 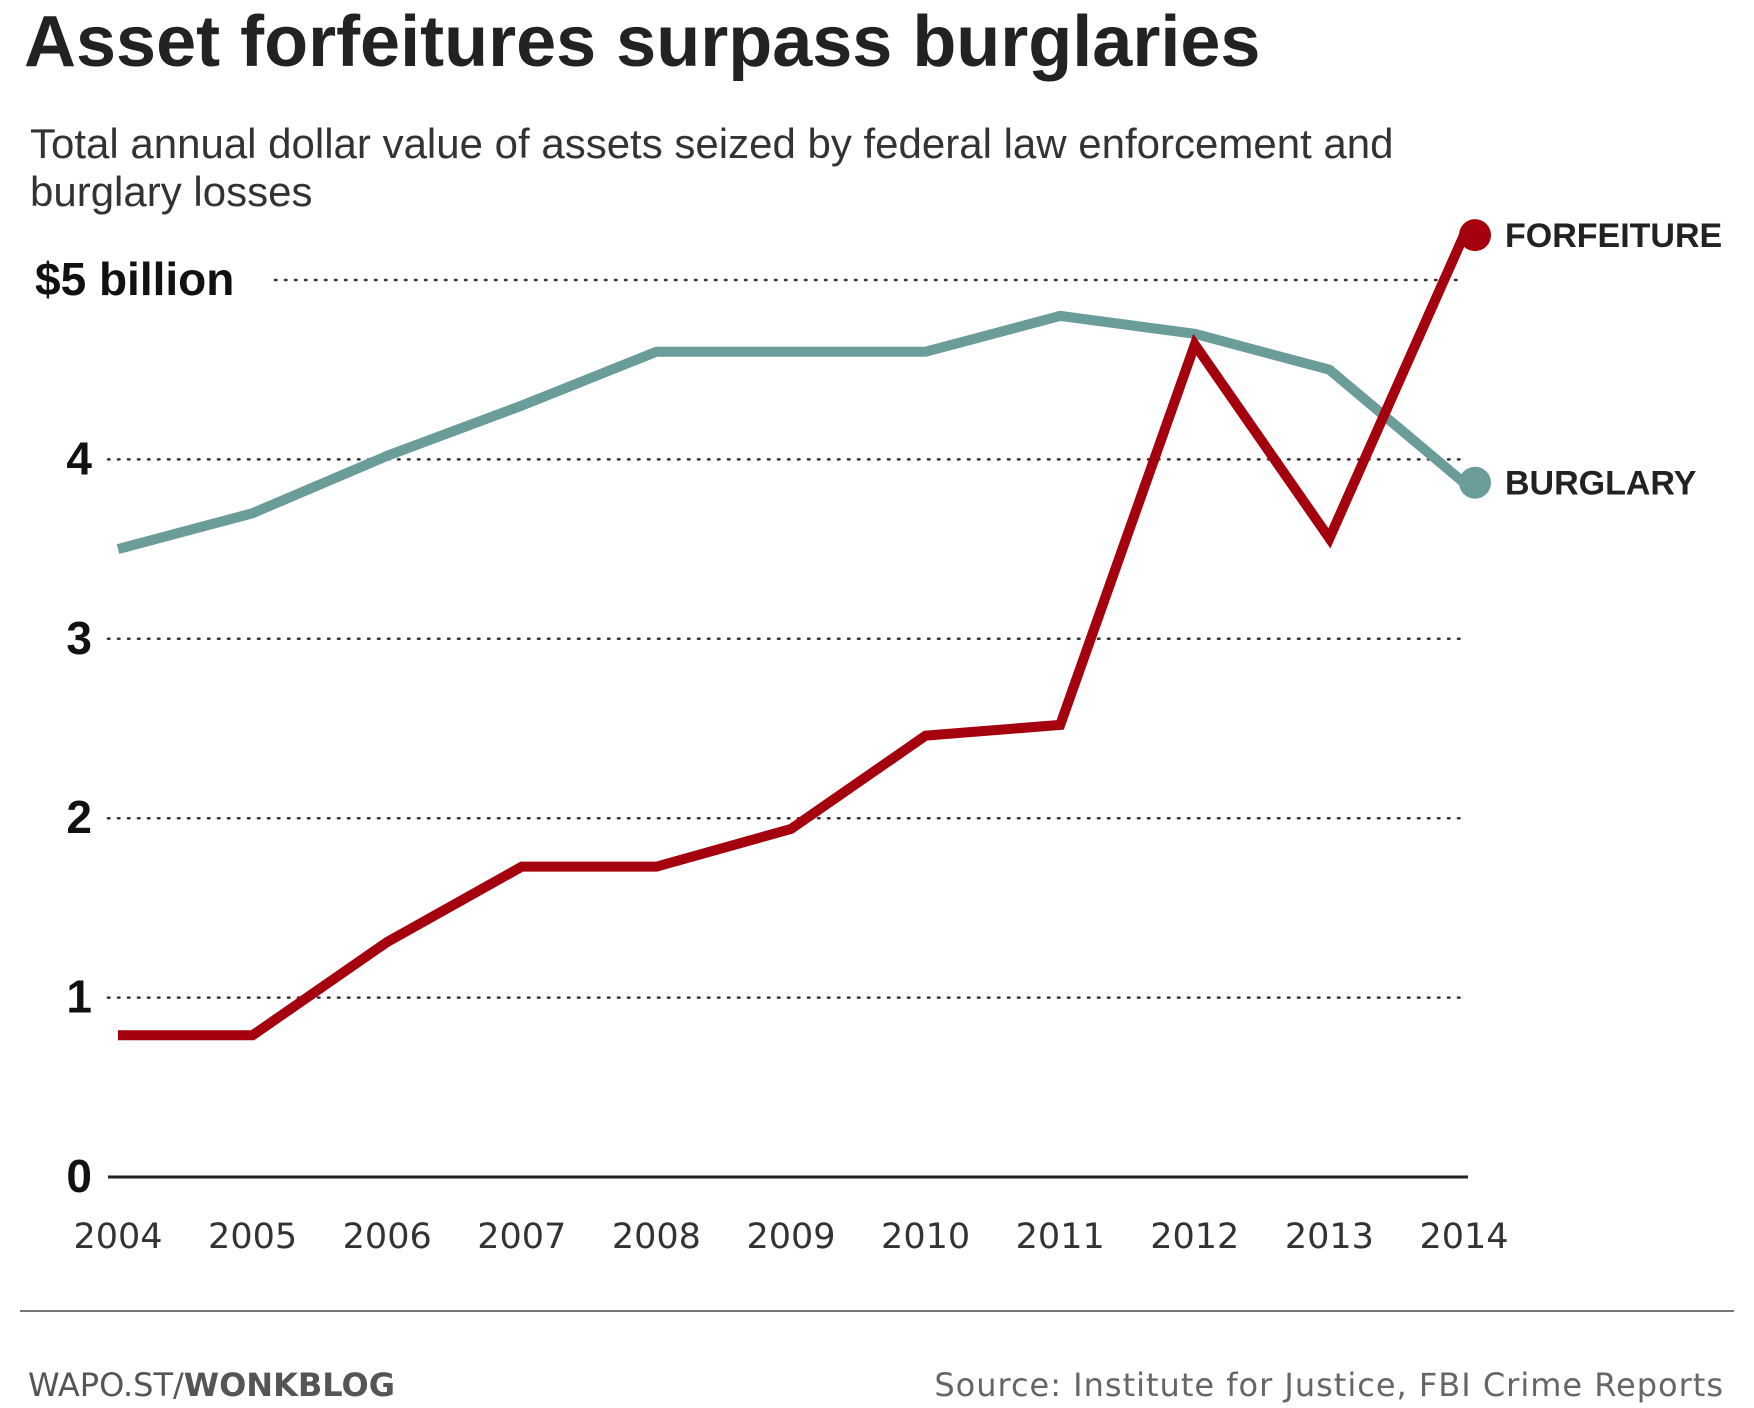 I want to click on y-tick-label: 3, so click(x=79, y=638).